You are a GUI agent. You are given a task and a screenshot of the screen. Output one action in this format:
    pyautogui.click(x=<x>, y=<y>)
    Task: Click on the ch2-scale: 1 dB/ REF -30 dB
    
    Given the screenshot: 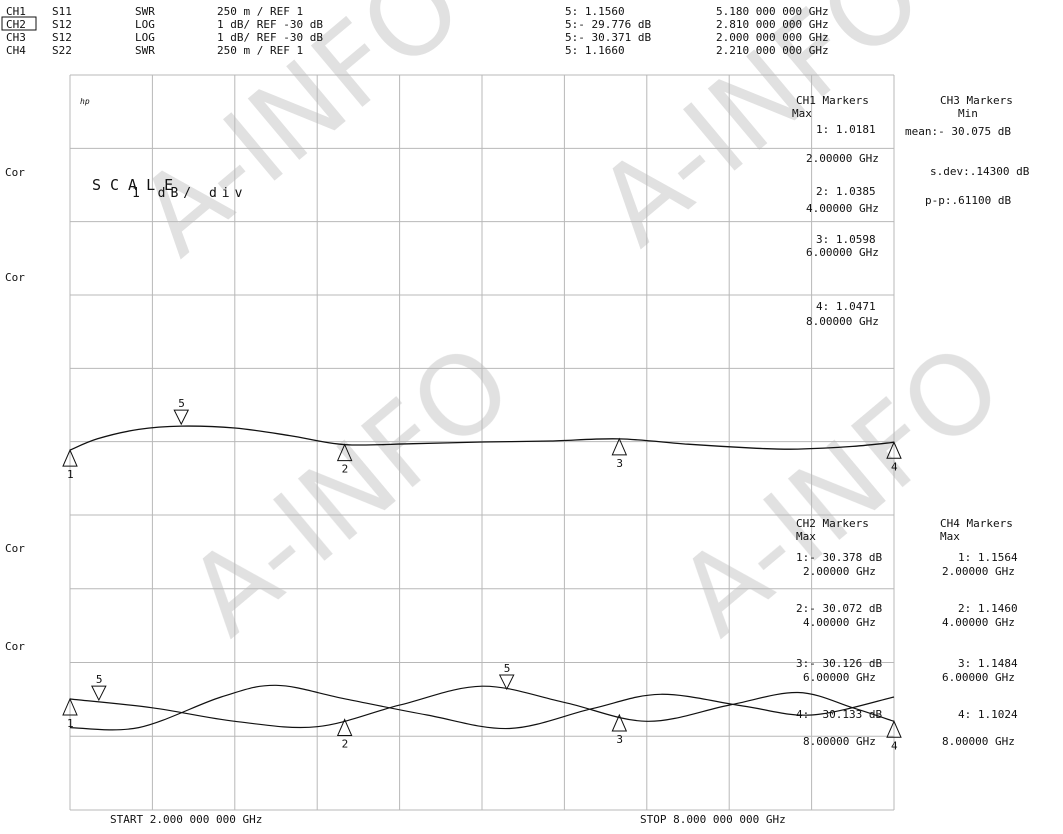 What is the action you would take?
    pyautogui.click(x=270, y=24)
    